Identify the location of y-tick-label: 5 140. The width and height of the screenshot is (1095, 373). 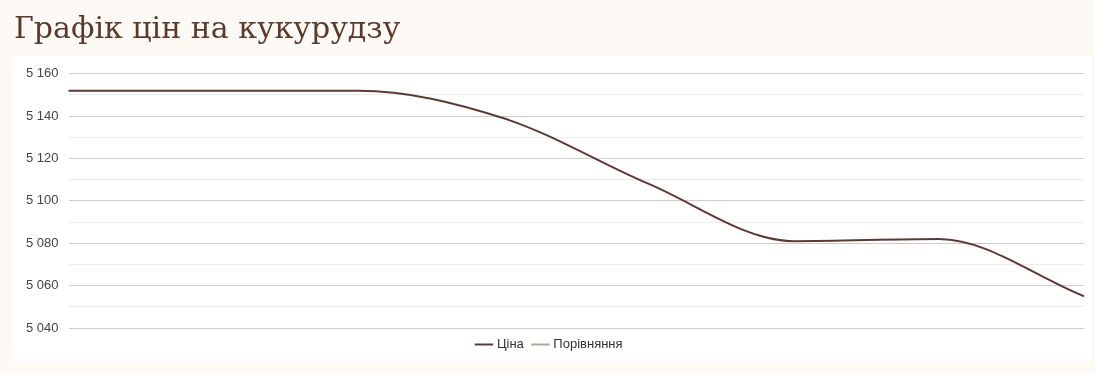
(42, 115).